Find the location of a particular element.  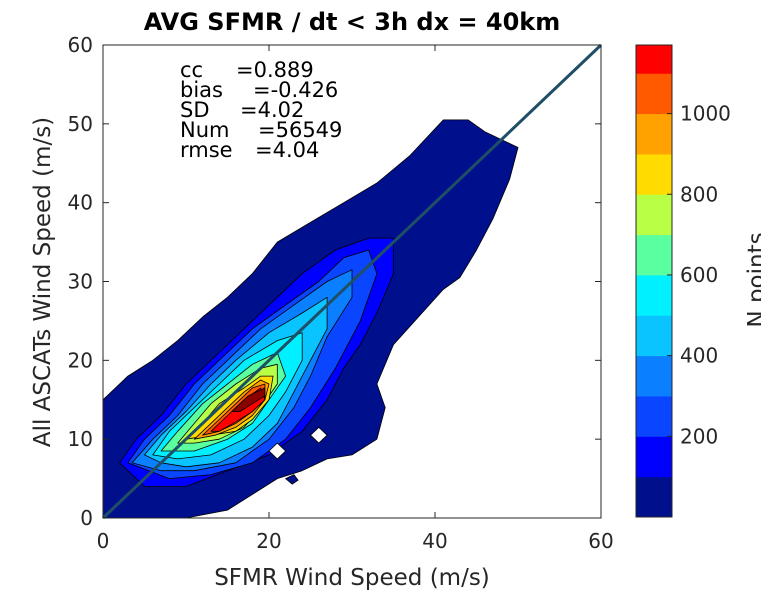

y-tick-label: 0 is located at coordinates (86, 518).